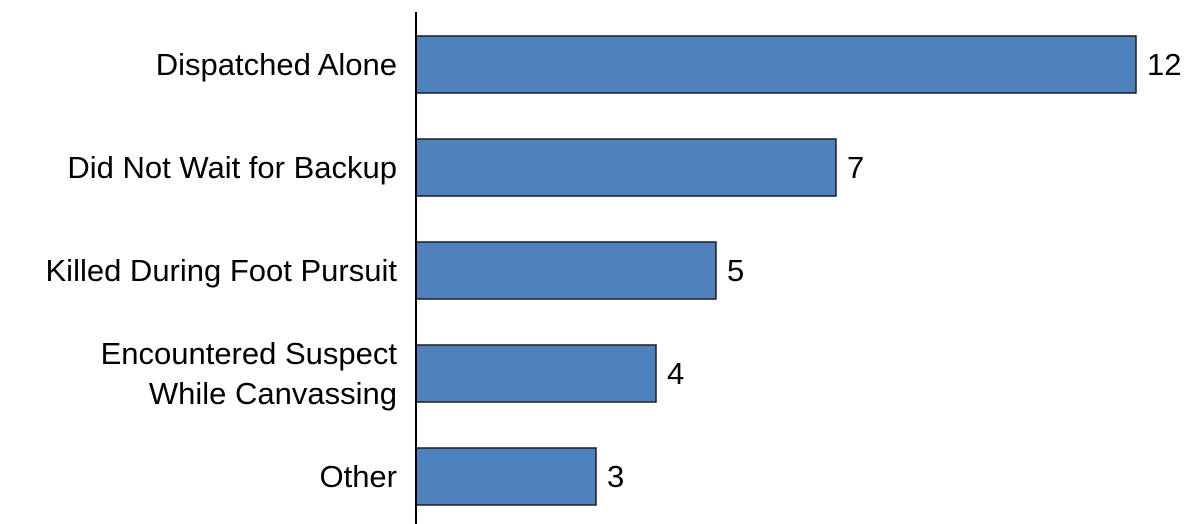  I want to click on data-label-2: 5, so click(735, 270).